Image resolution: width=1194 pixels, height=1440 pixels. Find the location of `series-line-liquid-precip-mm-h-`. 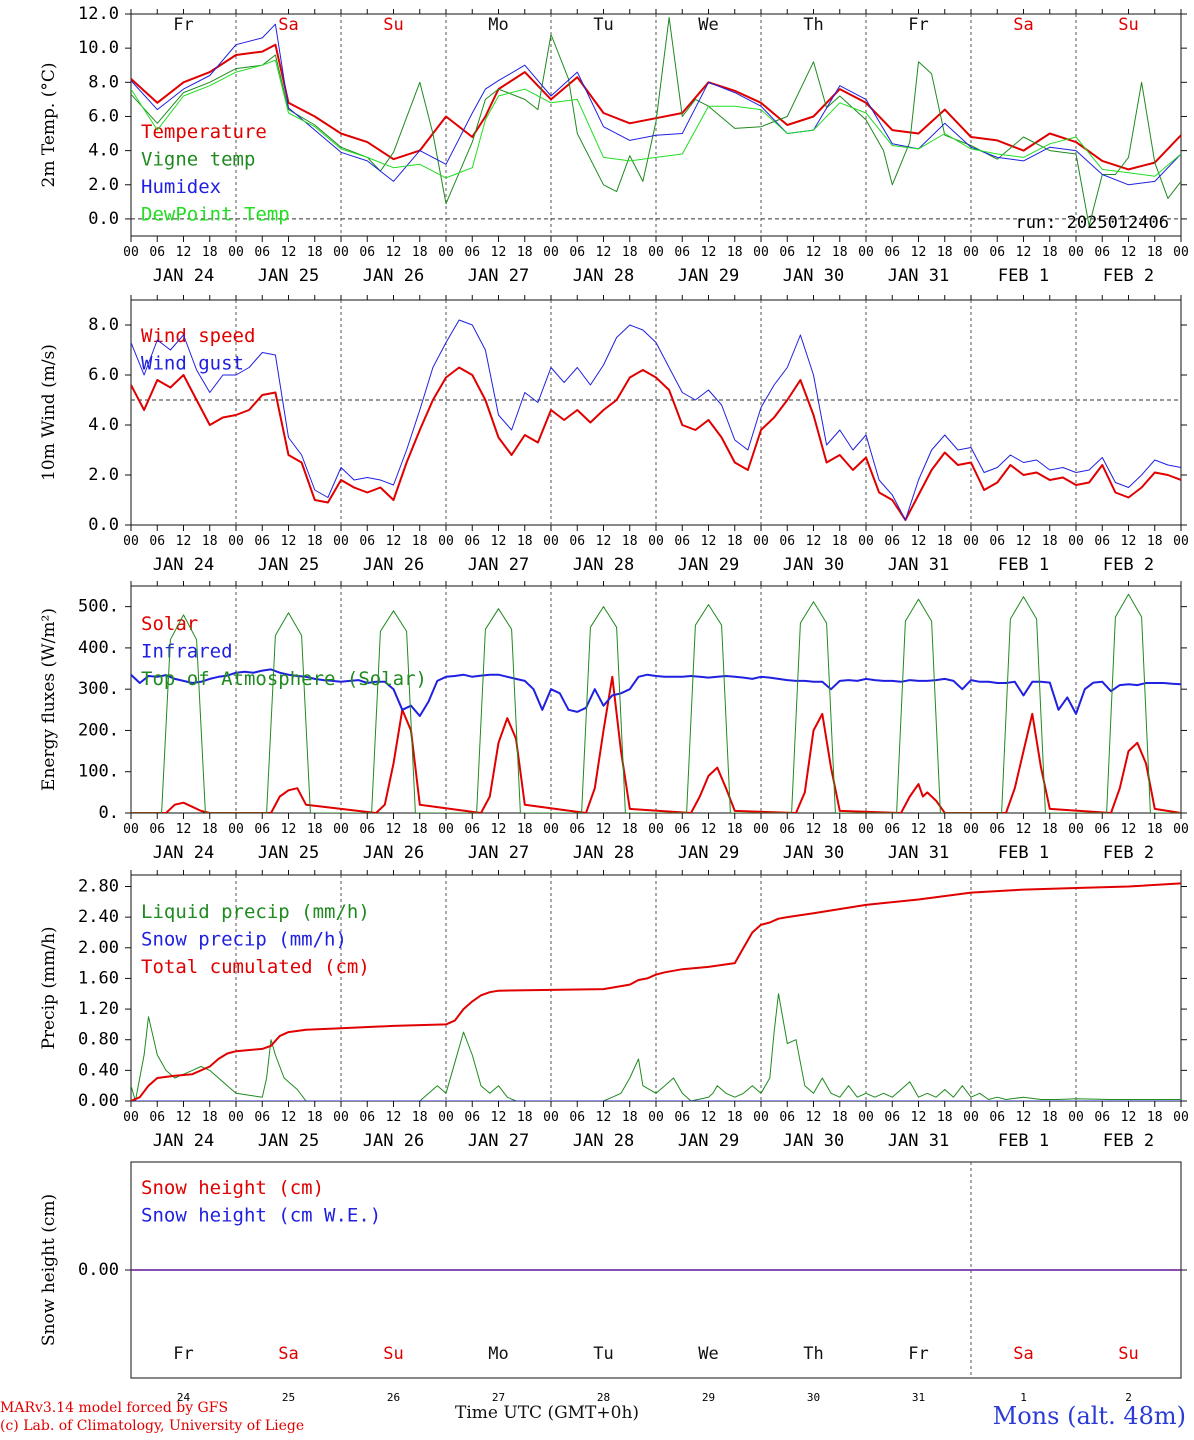

series-line-liquid-precip-mm-h- is located at coordinates (656, 1047).